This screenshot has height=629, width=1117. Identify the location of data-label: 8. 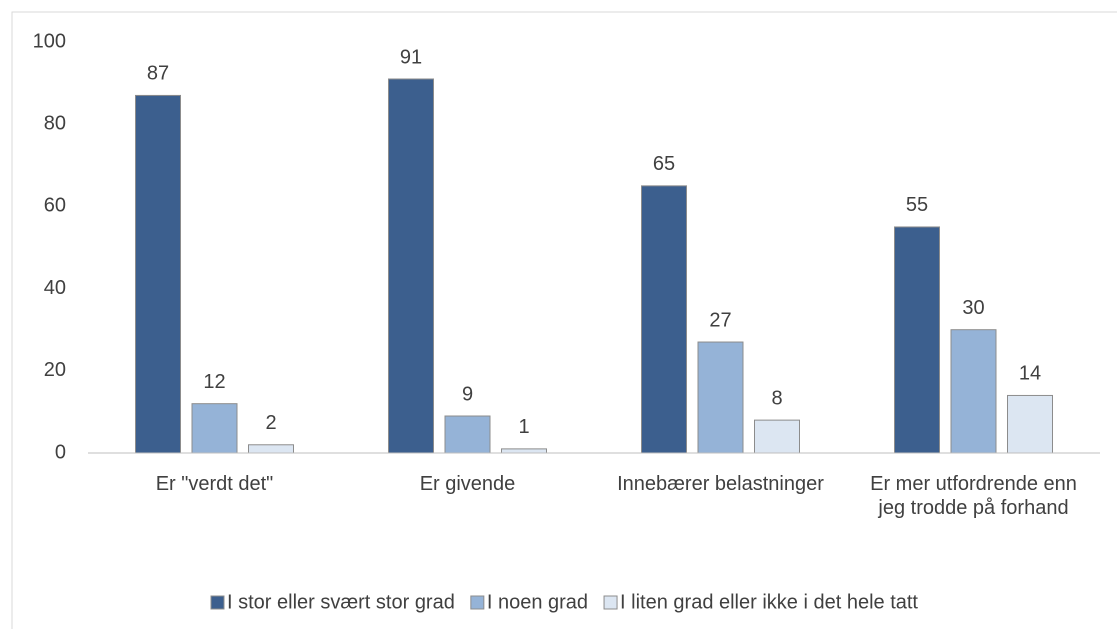
(776, 398).